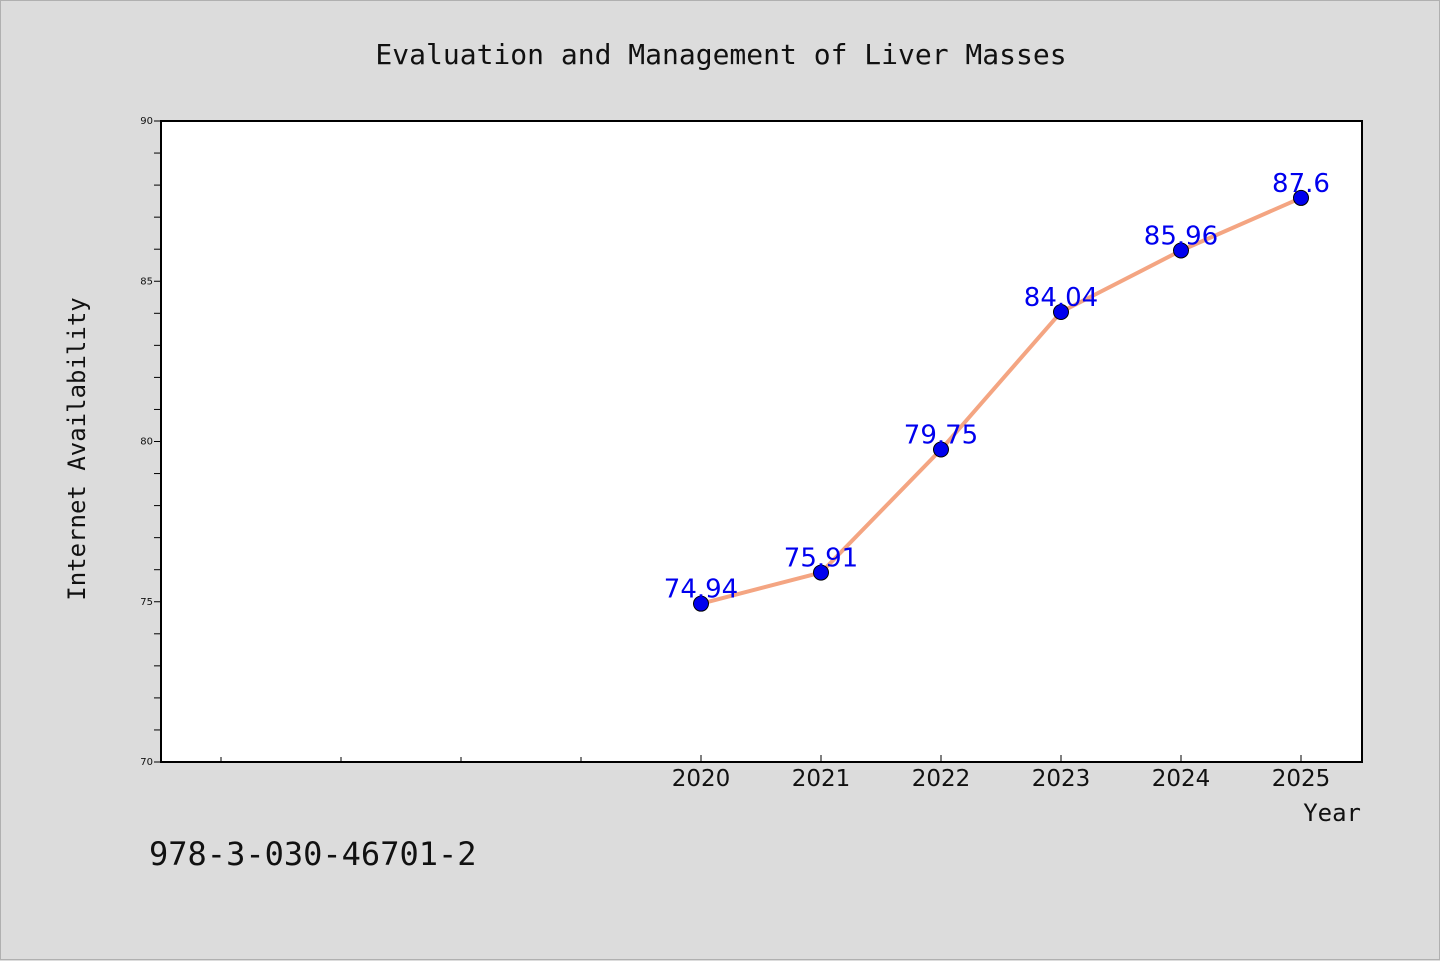 The width and height of the screenshot is (1440, 961). I want to click on x-tick-label: 2020, so click(701, 779).